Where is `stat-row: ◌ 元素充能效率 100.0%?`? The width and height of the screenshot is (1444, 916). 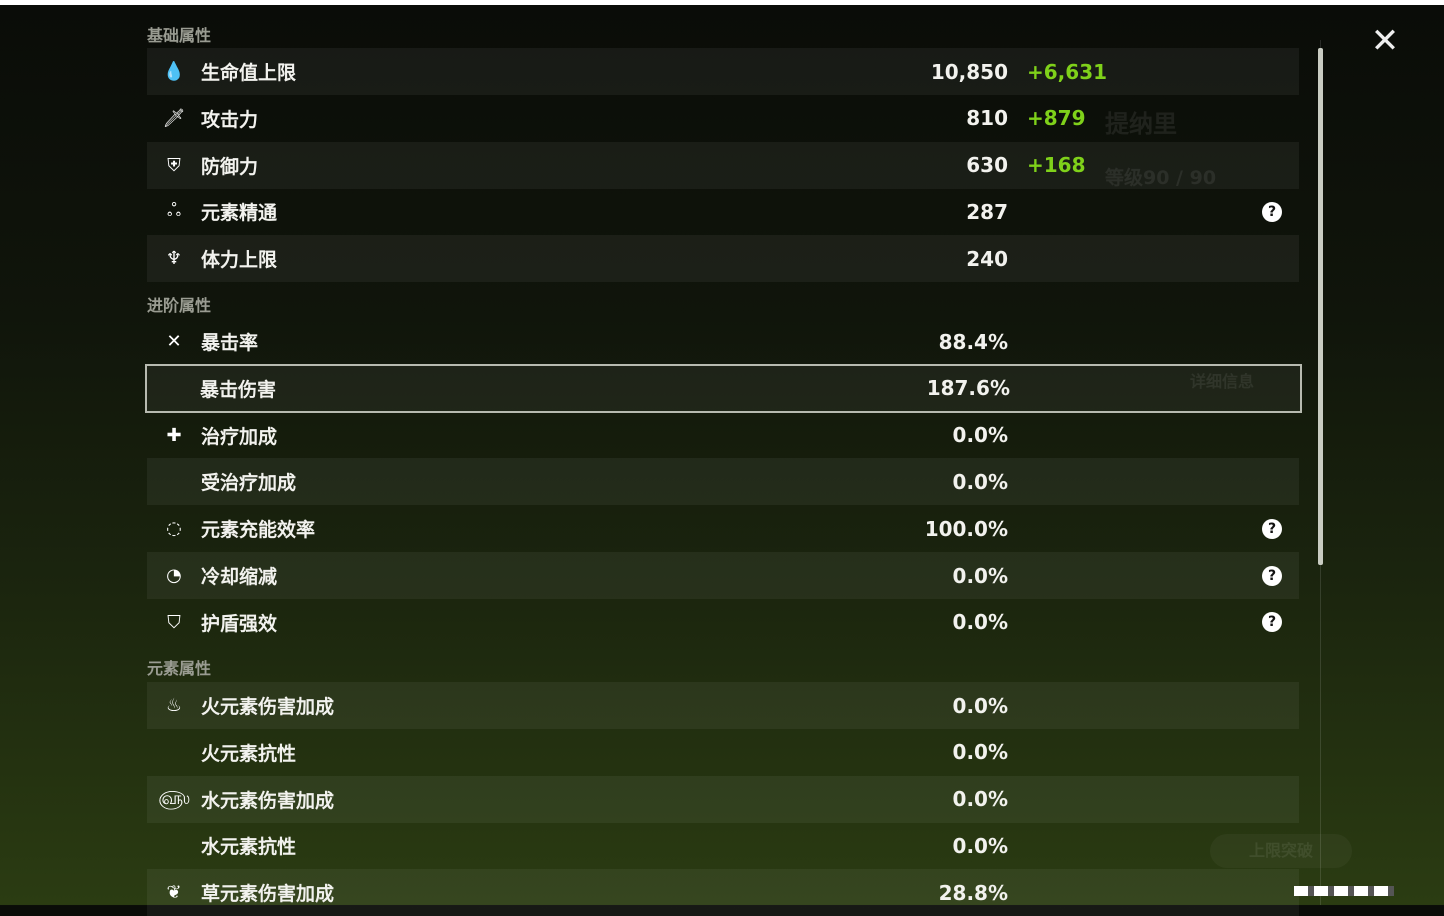 stat-row: ◌ 元素充能效率 100.0%? is located at coordinates (723, 528).